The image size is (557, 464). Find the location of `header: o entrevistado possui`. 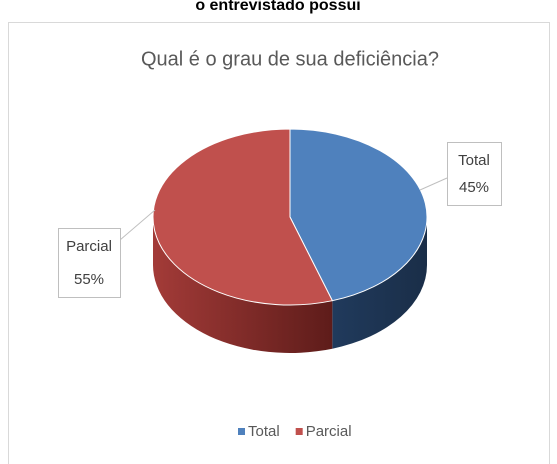

header: o entrevistado possui is located at coordinates (277, 7).